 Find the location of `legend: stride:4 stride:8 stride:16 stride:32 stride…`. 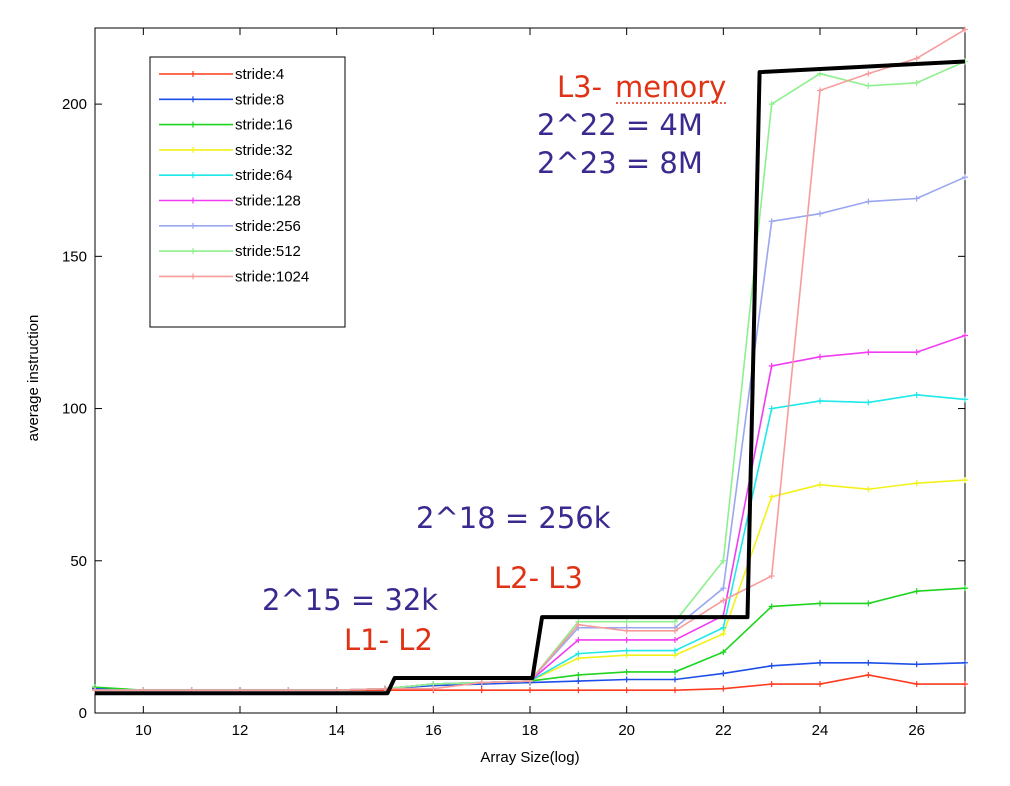

legend: stride:4 stride:8 stride:16 stride:32 stride… is located at coordinates (247, 192).